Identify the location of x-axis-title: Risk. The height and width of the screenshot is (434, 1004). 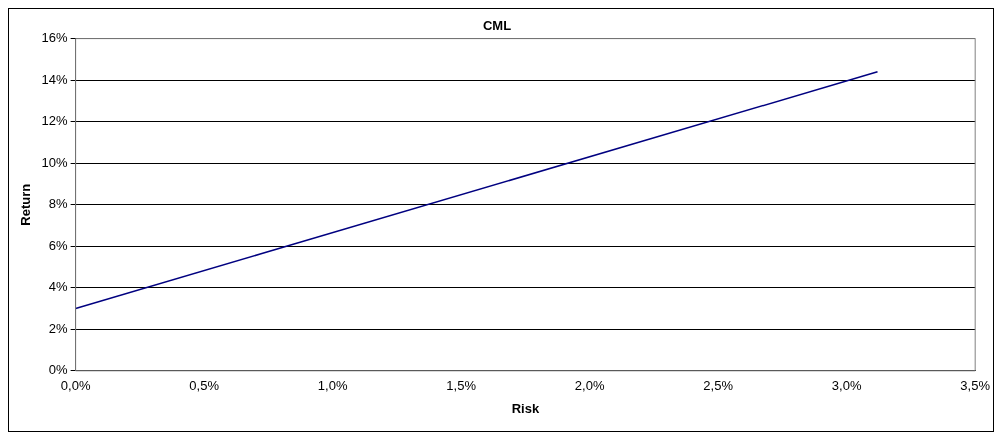
(525, 408).